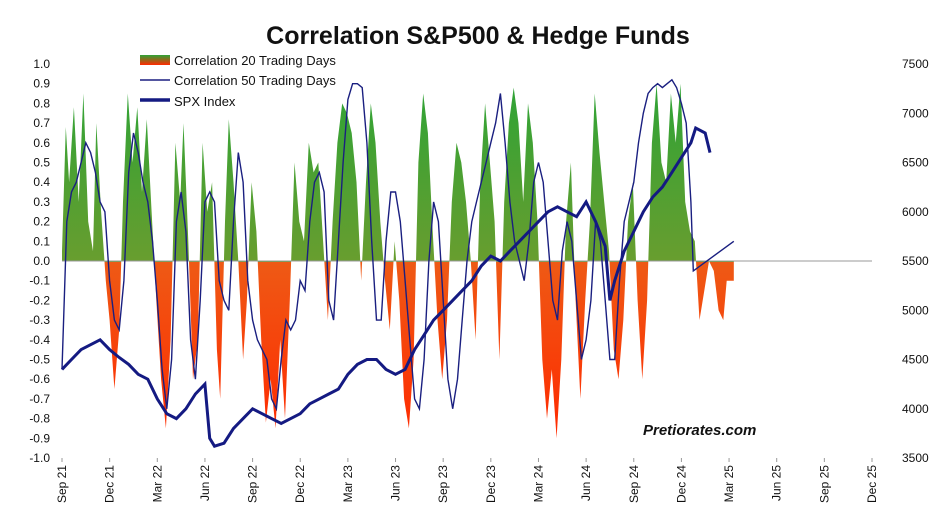 This screenshot has width=945, height=513. What do you see at coordinates (41, 241) in the screenshot?
I see `left-tick-label: 0.1` at bounding box center [41, 241].